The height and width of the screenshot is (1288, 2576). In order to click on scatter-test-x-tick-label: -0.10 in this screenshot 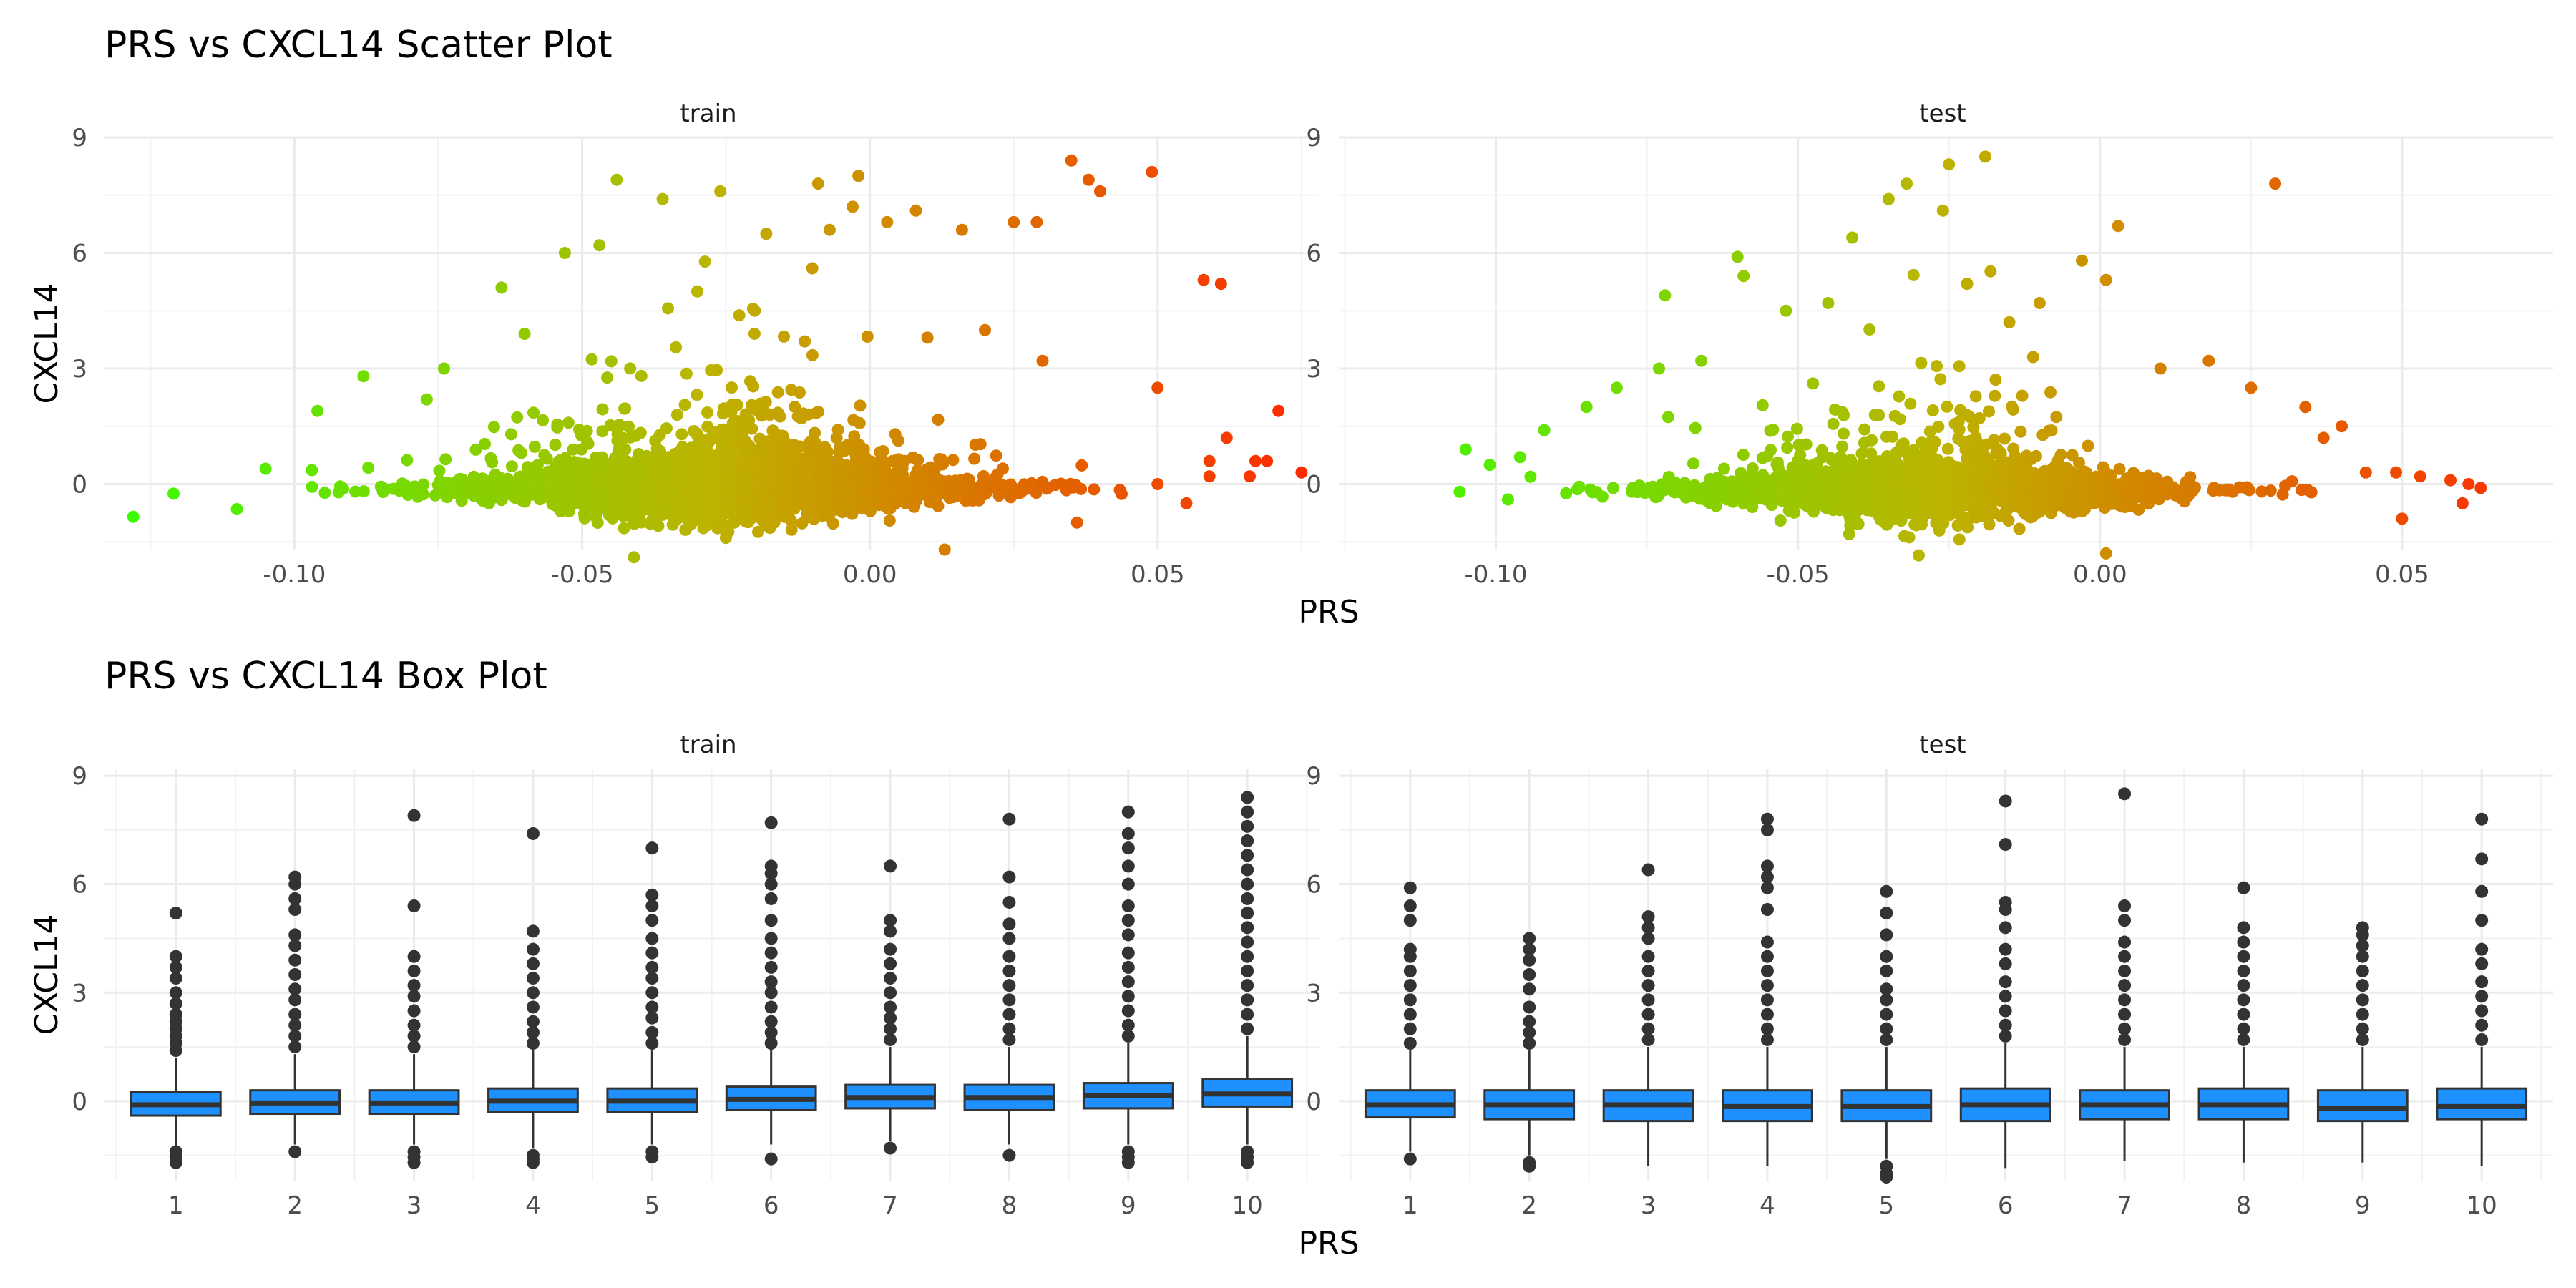, I will do `click(1496, 574)`.